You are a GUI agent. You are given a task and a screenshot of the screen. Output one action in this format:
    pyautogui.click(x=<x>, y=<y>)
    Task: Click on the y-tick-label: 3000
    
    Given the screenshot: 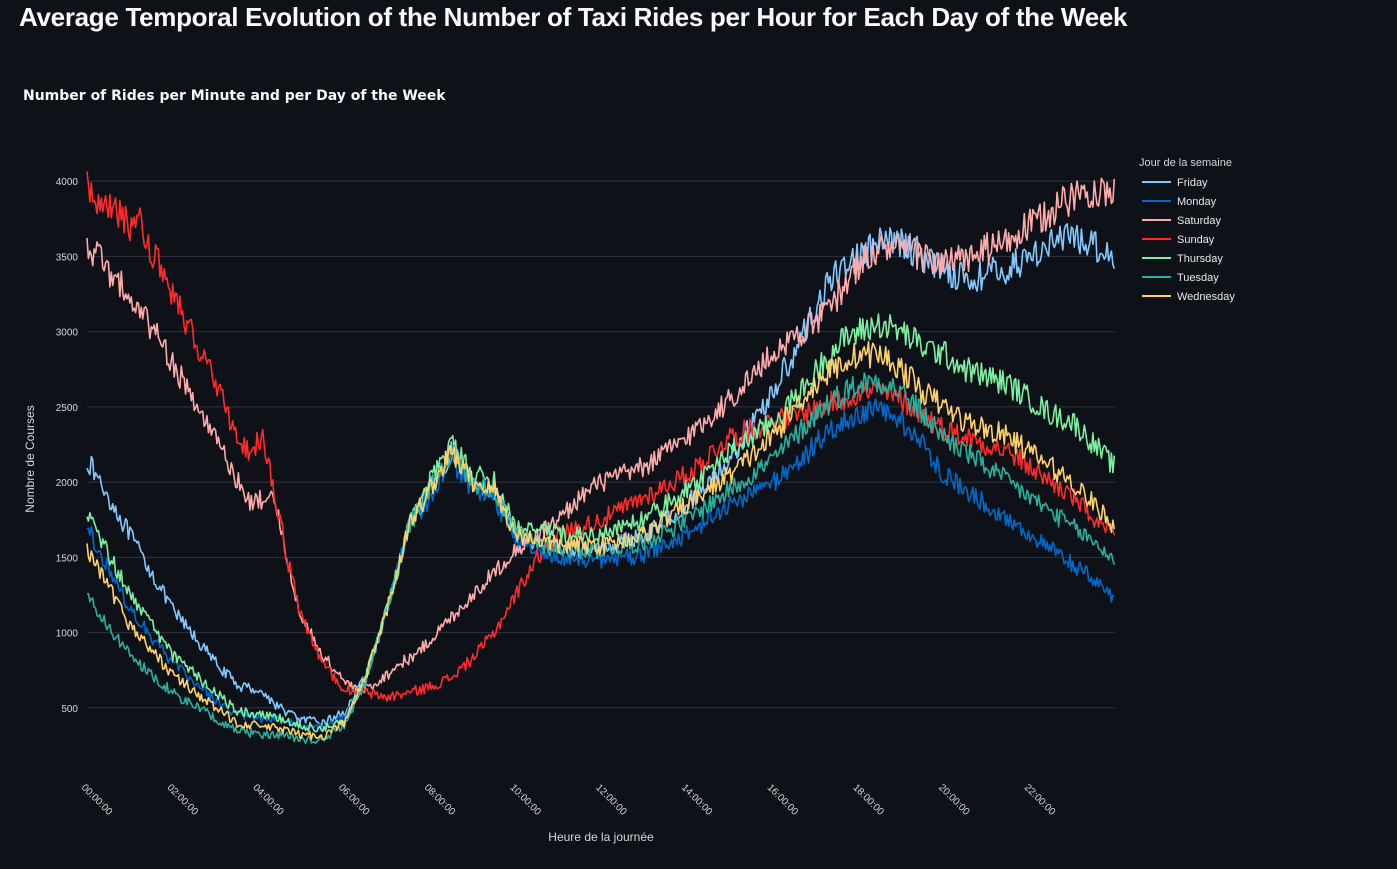 What is the action you would take?
    pyautogui.click(x=67, y=333)
    